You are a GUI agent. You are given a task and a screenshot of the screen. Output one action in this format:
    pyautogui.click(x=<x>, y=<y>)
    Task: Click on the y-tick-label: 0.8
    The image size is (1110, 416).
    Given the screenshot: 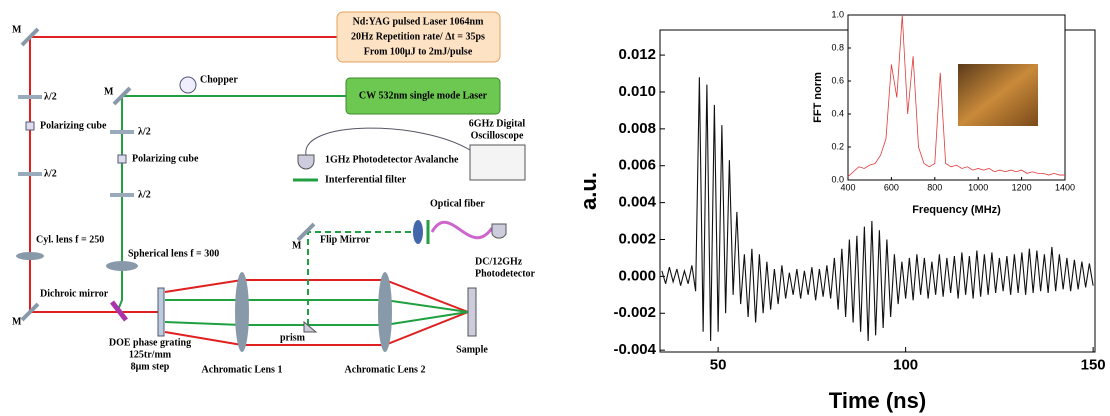 What is the action you would take?
    pyautogui.click(x=837, y=47)
    